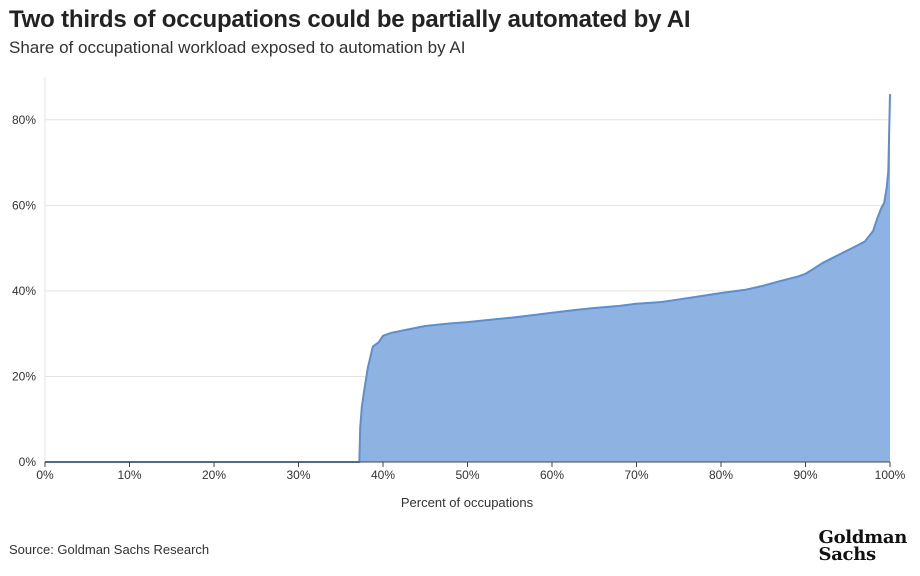  What do you see at coordinates (552, 475) in the screenshot?
I see `x-tick-label: 60%` at bounding box center [552, 475].